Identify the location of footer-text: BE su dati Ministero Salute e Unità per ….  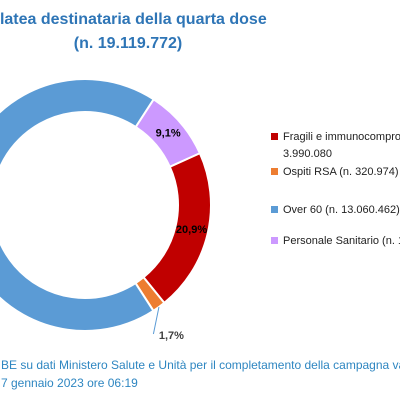
(200, 365).